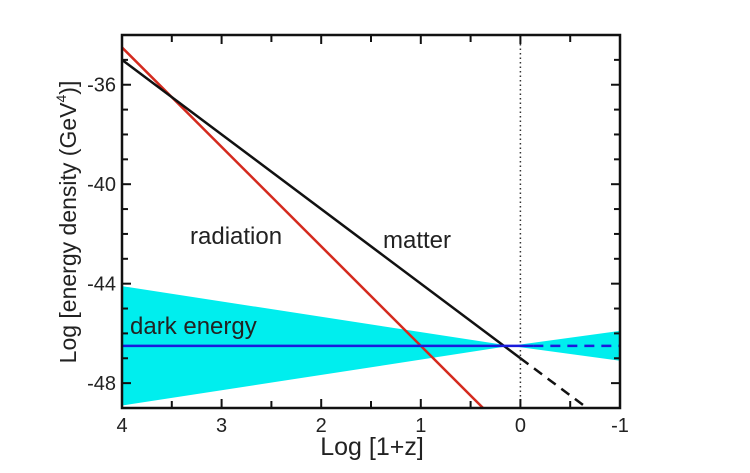 This screenshot has height=473, width=750. What do you see at coordinates (101, 285) in the screenshot?
I see `y-tick-label: -44` at bounding box center [101, 285].